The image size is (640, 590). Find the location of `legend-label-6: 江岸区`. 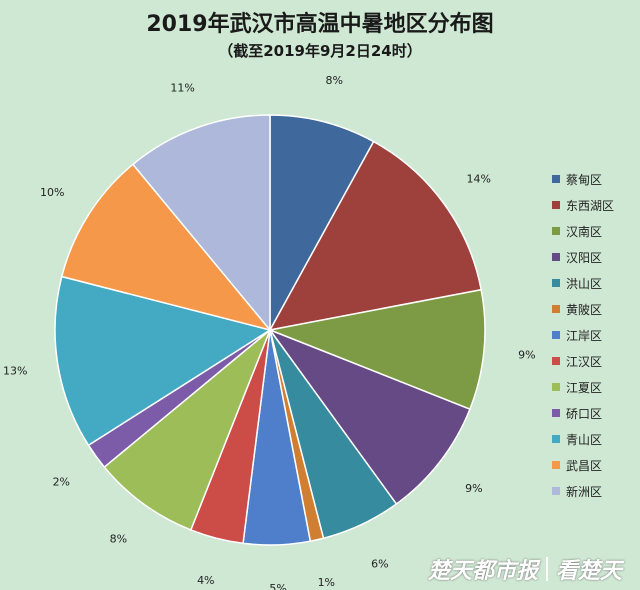

legend-label-6: 江岸区 is located at coordinates (584, 335).